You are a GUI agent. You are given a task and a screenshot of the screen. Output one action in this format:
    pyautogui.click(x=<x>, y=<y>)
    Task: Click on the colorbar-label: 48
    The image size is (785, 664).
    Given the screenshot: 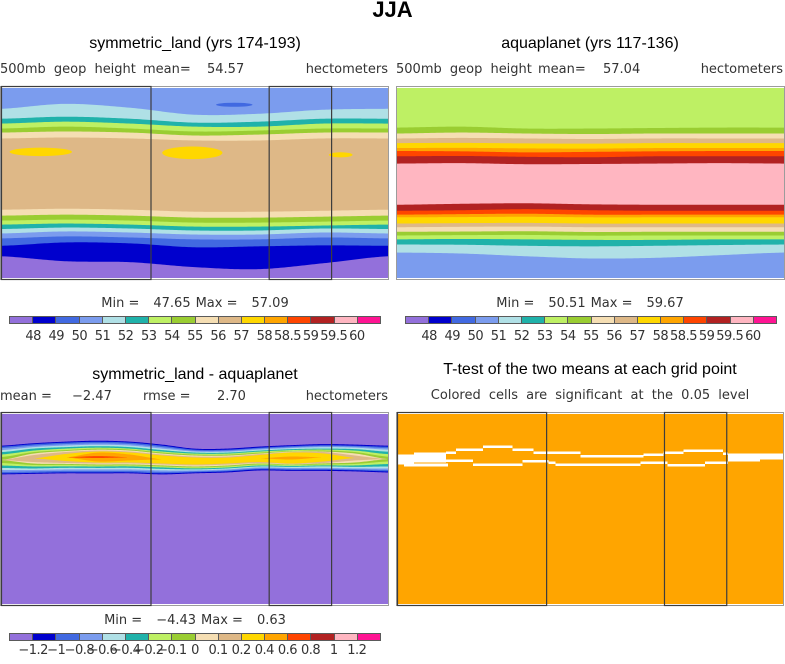 What is the action you would take?
    pyautogui.click(x=33, y=336)
    